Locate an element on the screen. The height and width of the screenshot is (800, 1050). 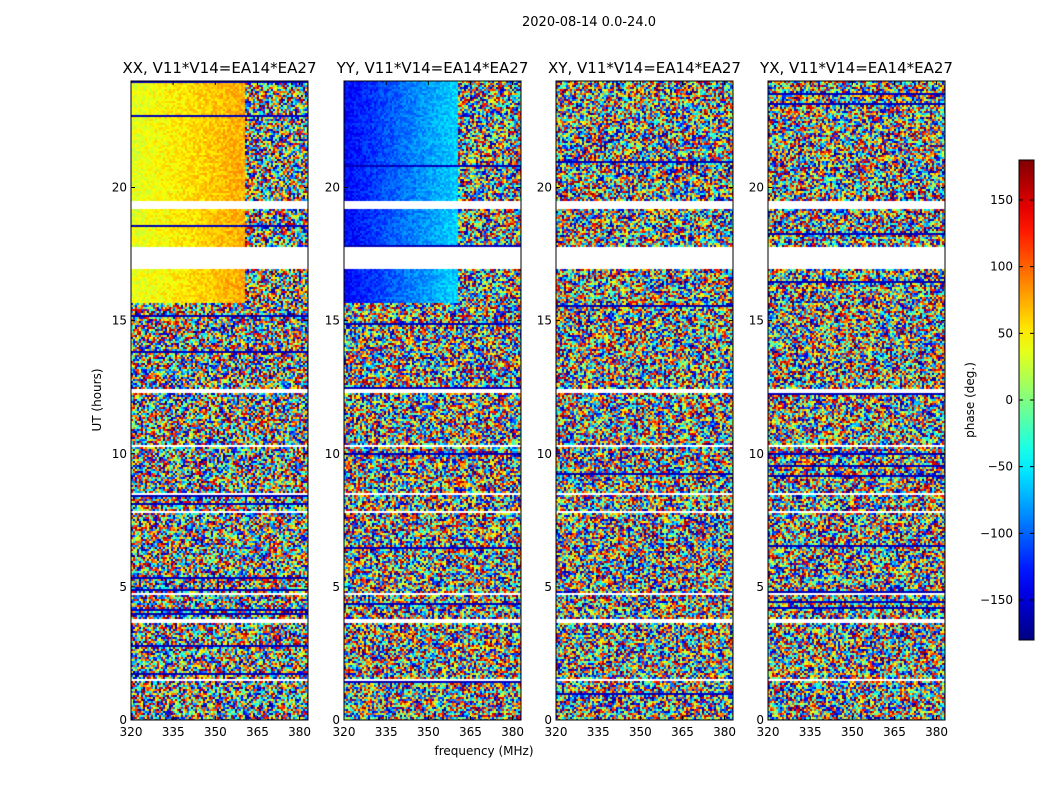
panel-title: YX, V11*V14=EA14*EA27 is located at coordinates (856, 68).